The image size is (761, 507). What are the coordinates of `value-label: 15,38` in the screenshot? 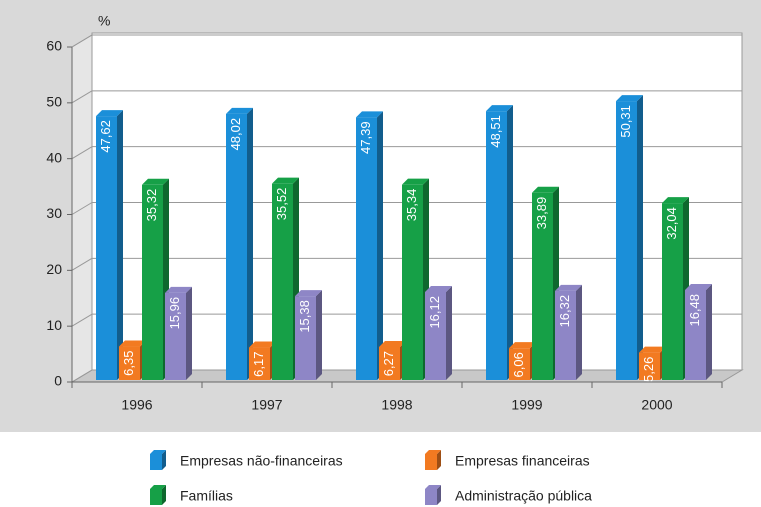 It's located at (304, 316).